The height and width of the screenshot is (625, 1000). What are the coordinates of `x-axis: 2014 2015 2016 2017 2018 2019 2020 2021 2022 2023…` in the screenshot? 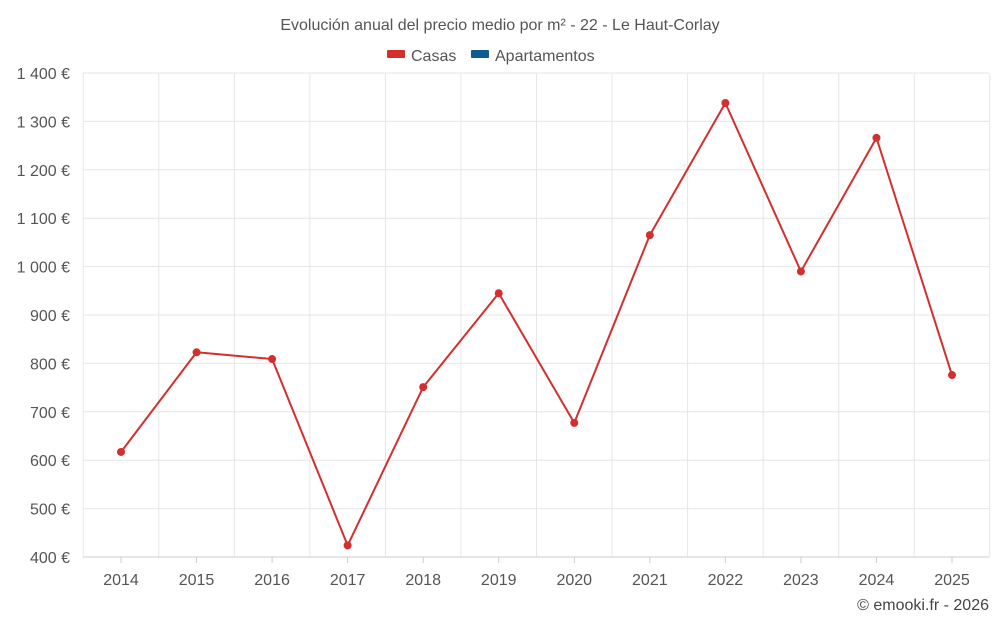 It's located at (536, 572).